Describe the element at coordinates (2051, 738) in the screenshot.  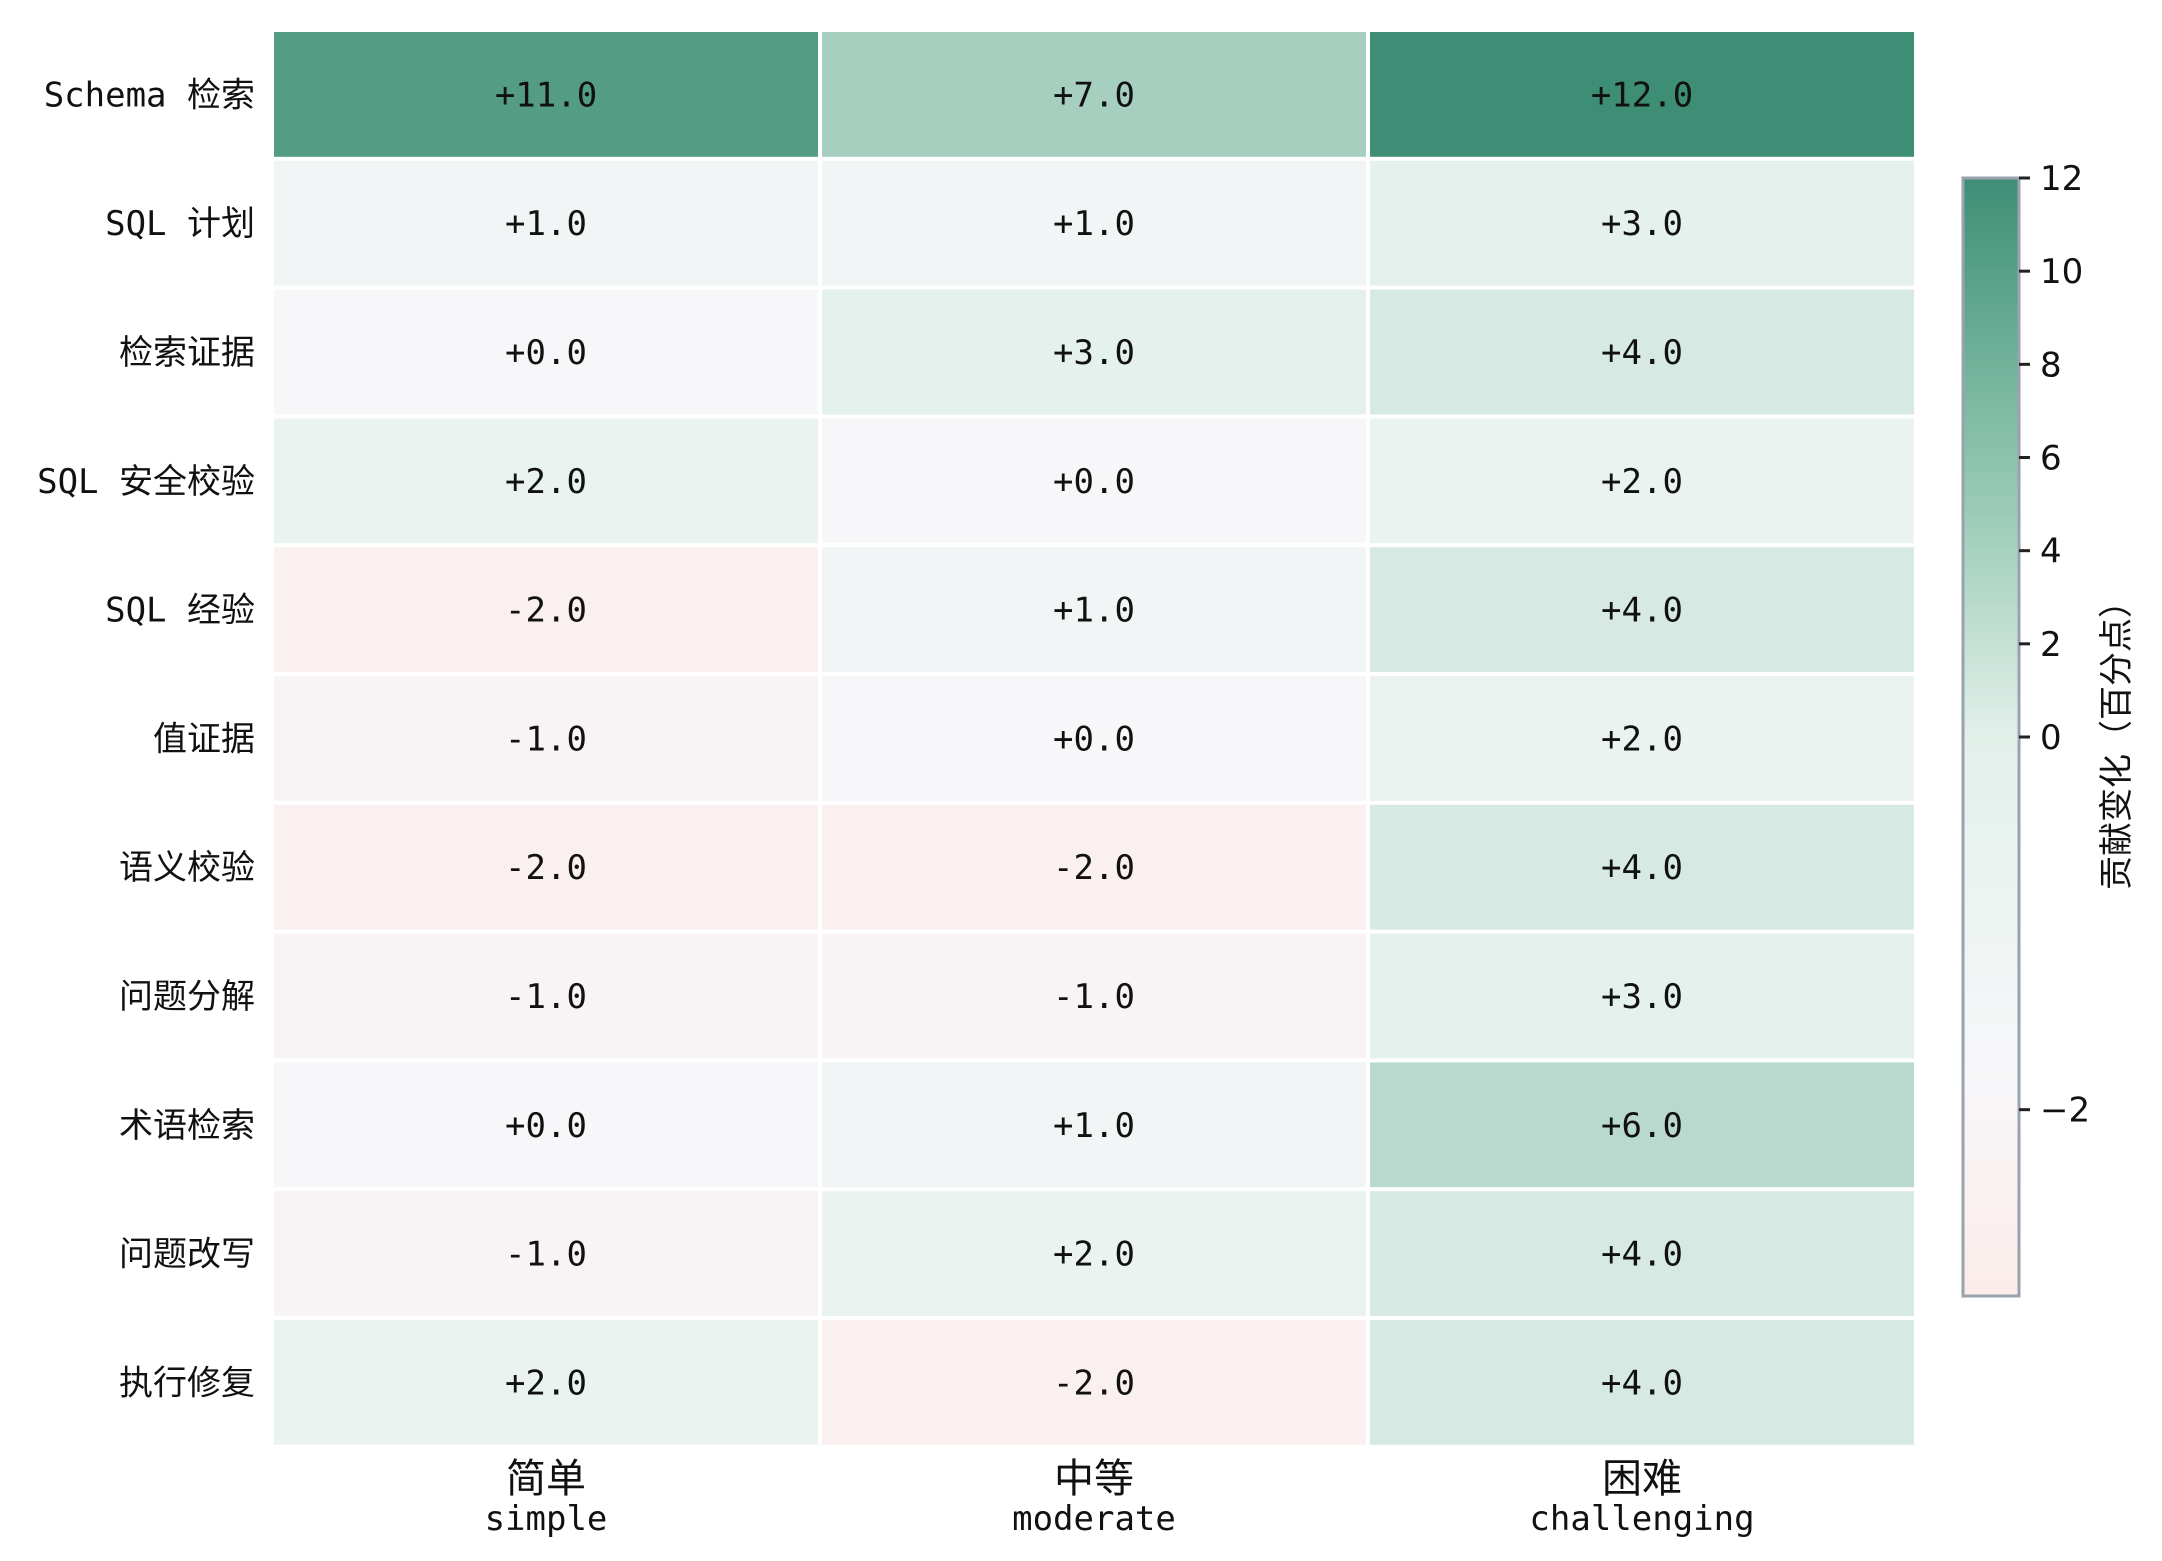
I see `colorbar-tick-label: 0` at that location.